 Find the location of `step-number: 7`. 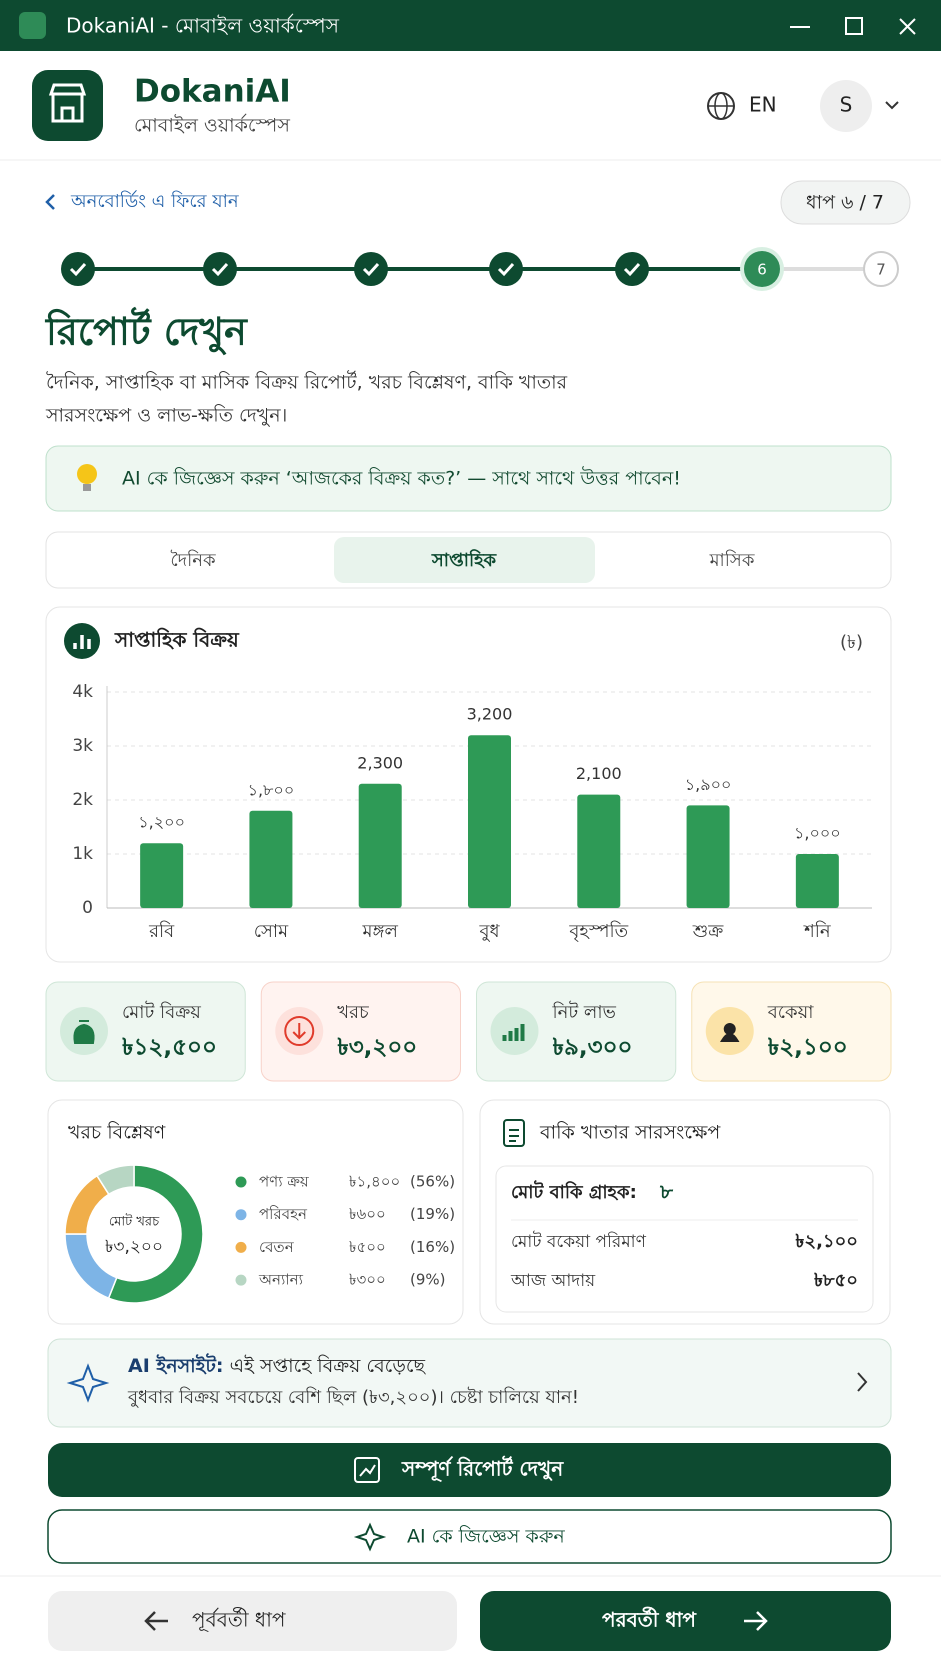

step-number: 7 is located at coordinates (881, 270).